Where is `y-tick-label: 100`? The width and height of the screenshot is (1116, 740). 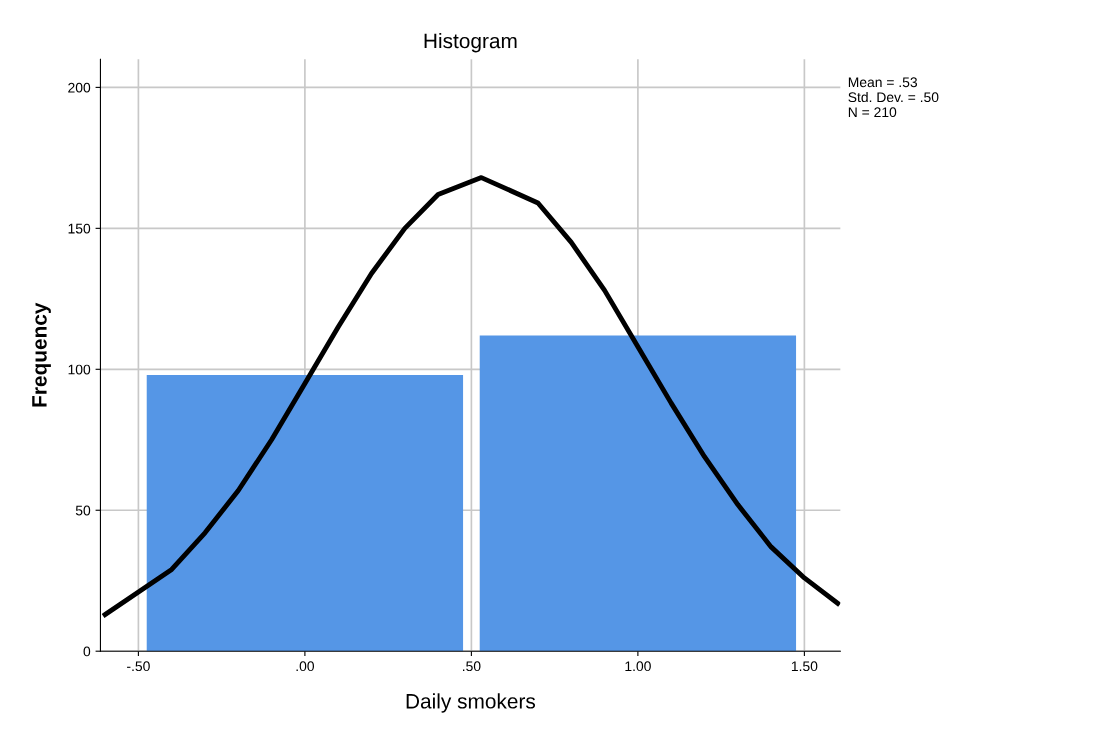 y-tick-label: 100 is located at coordinates (79, 369).